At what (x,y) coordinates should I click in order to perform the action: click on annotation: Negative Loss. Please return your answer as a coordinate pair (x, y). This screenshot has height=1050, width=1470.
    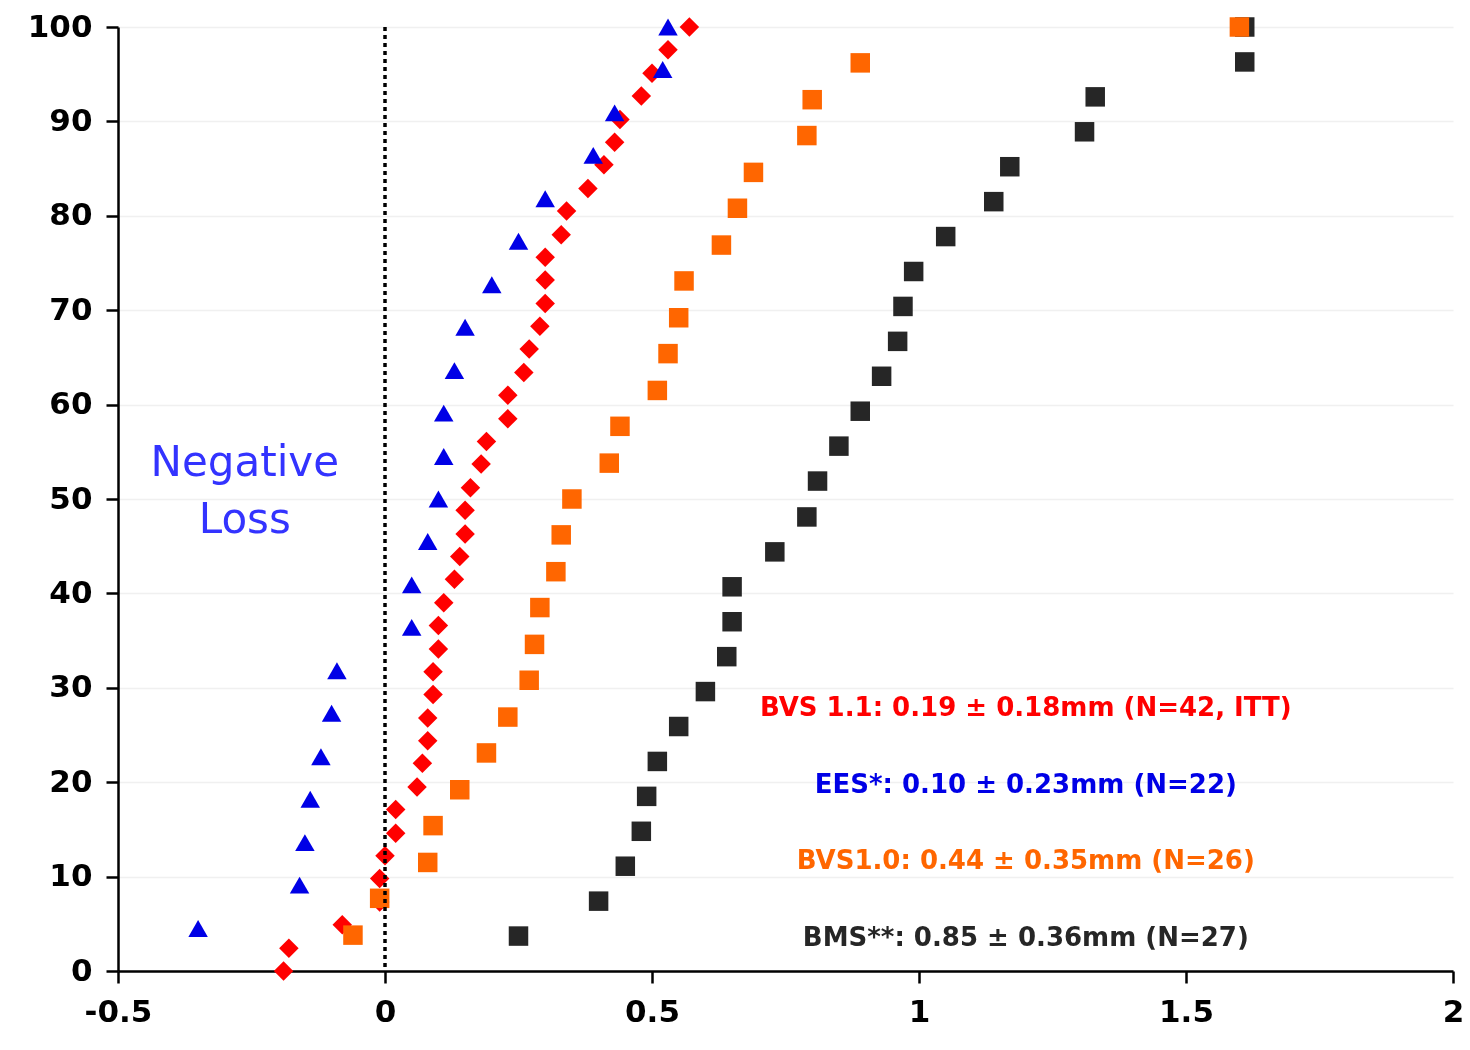
    Looking at the image, I should click on (245, 490).